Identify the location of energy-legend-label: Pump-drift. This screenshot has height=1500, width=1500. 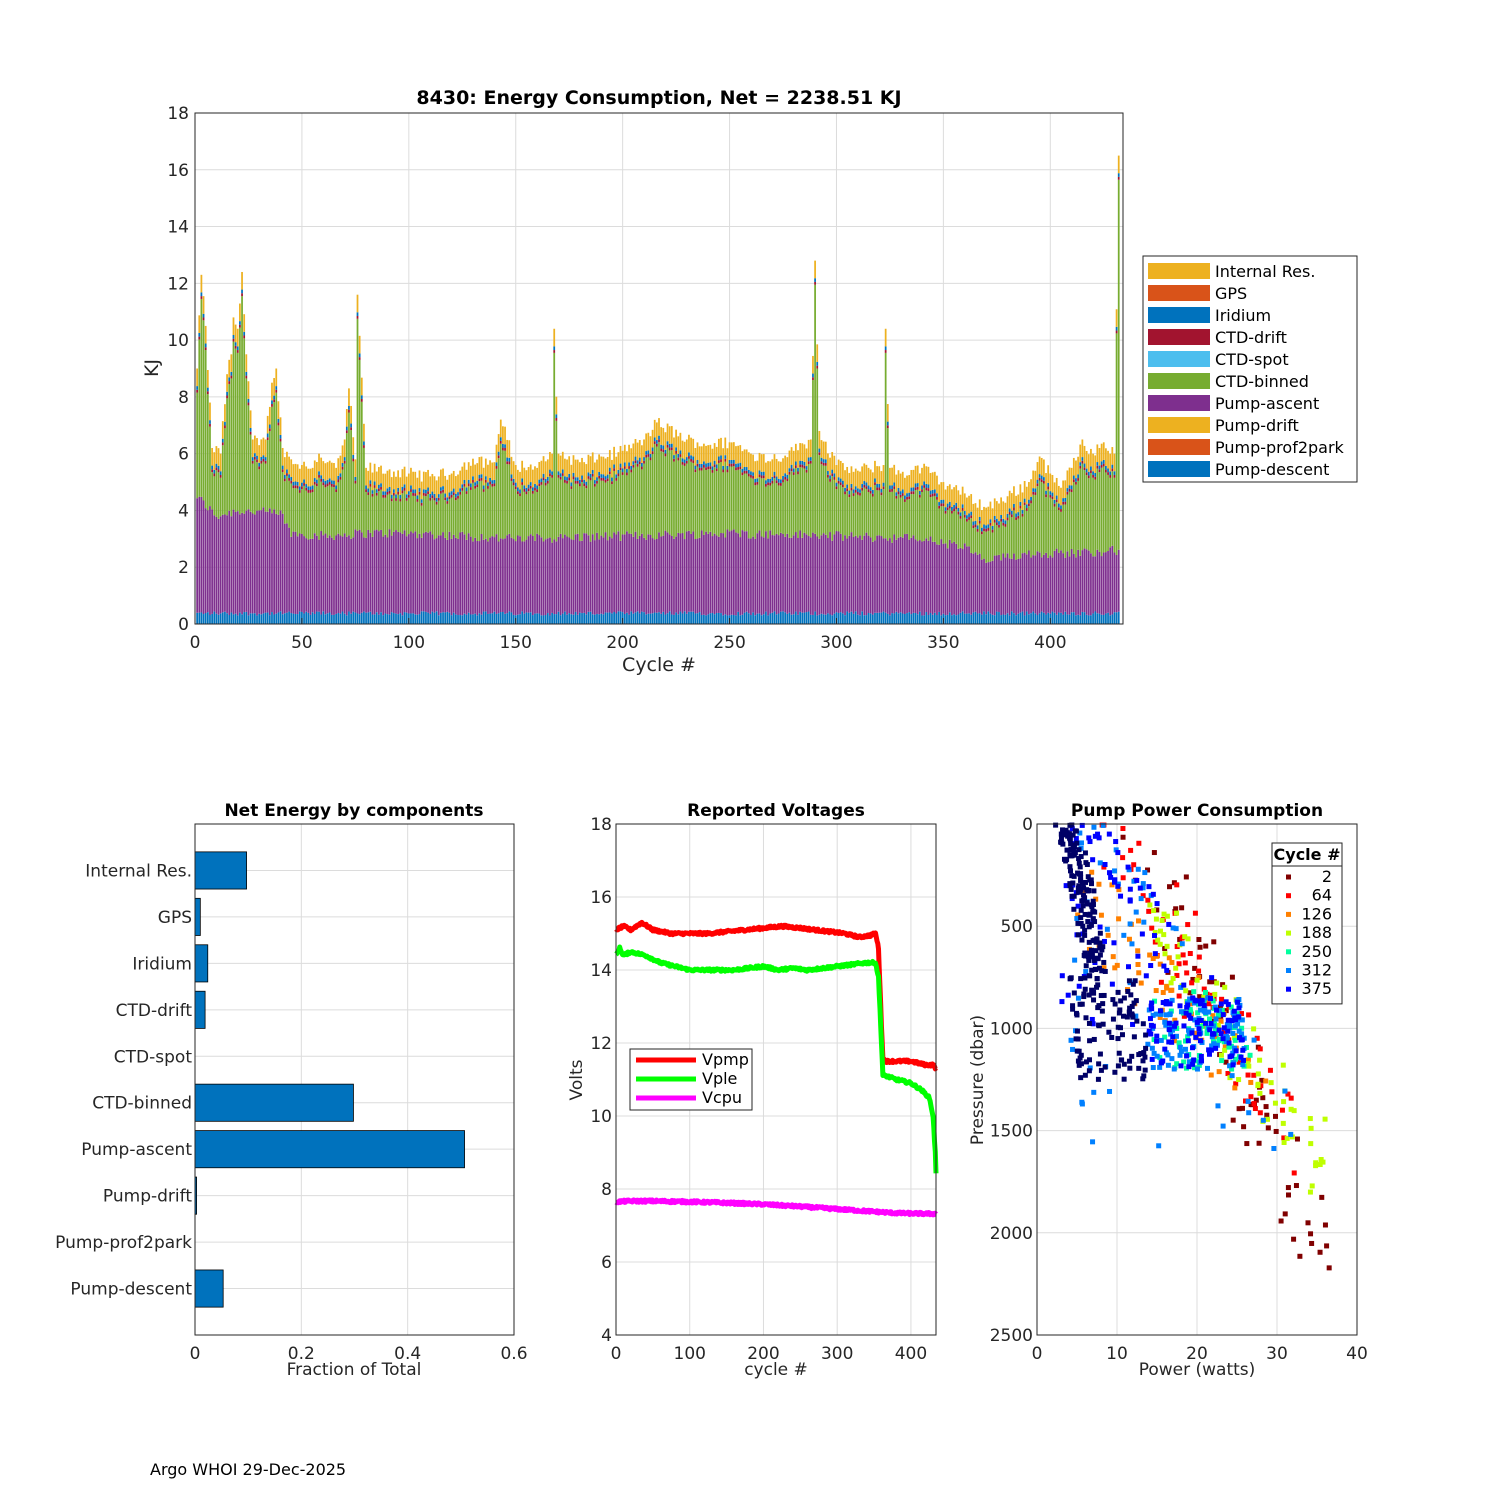
(1257, 425).